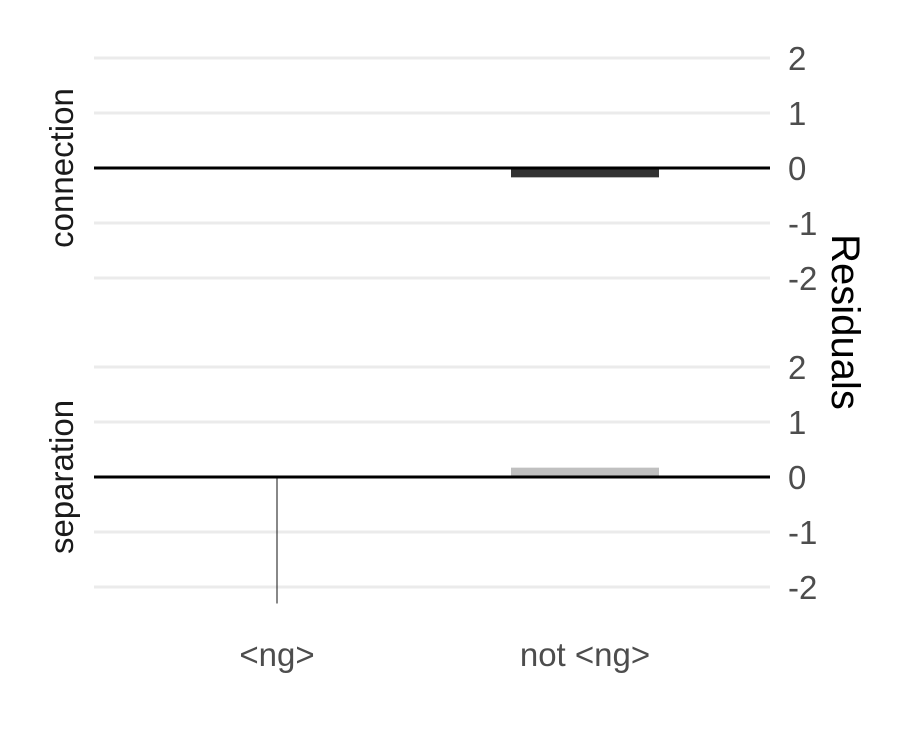  Describe the element at coordinates (797, 58) in the screenshot. I see `y-tick-label-connection-2: 2` at that location.